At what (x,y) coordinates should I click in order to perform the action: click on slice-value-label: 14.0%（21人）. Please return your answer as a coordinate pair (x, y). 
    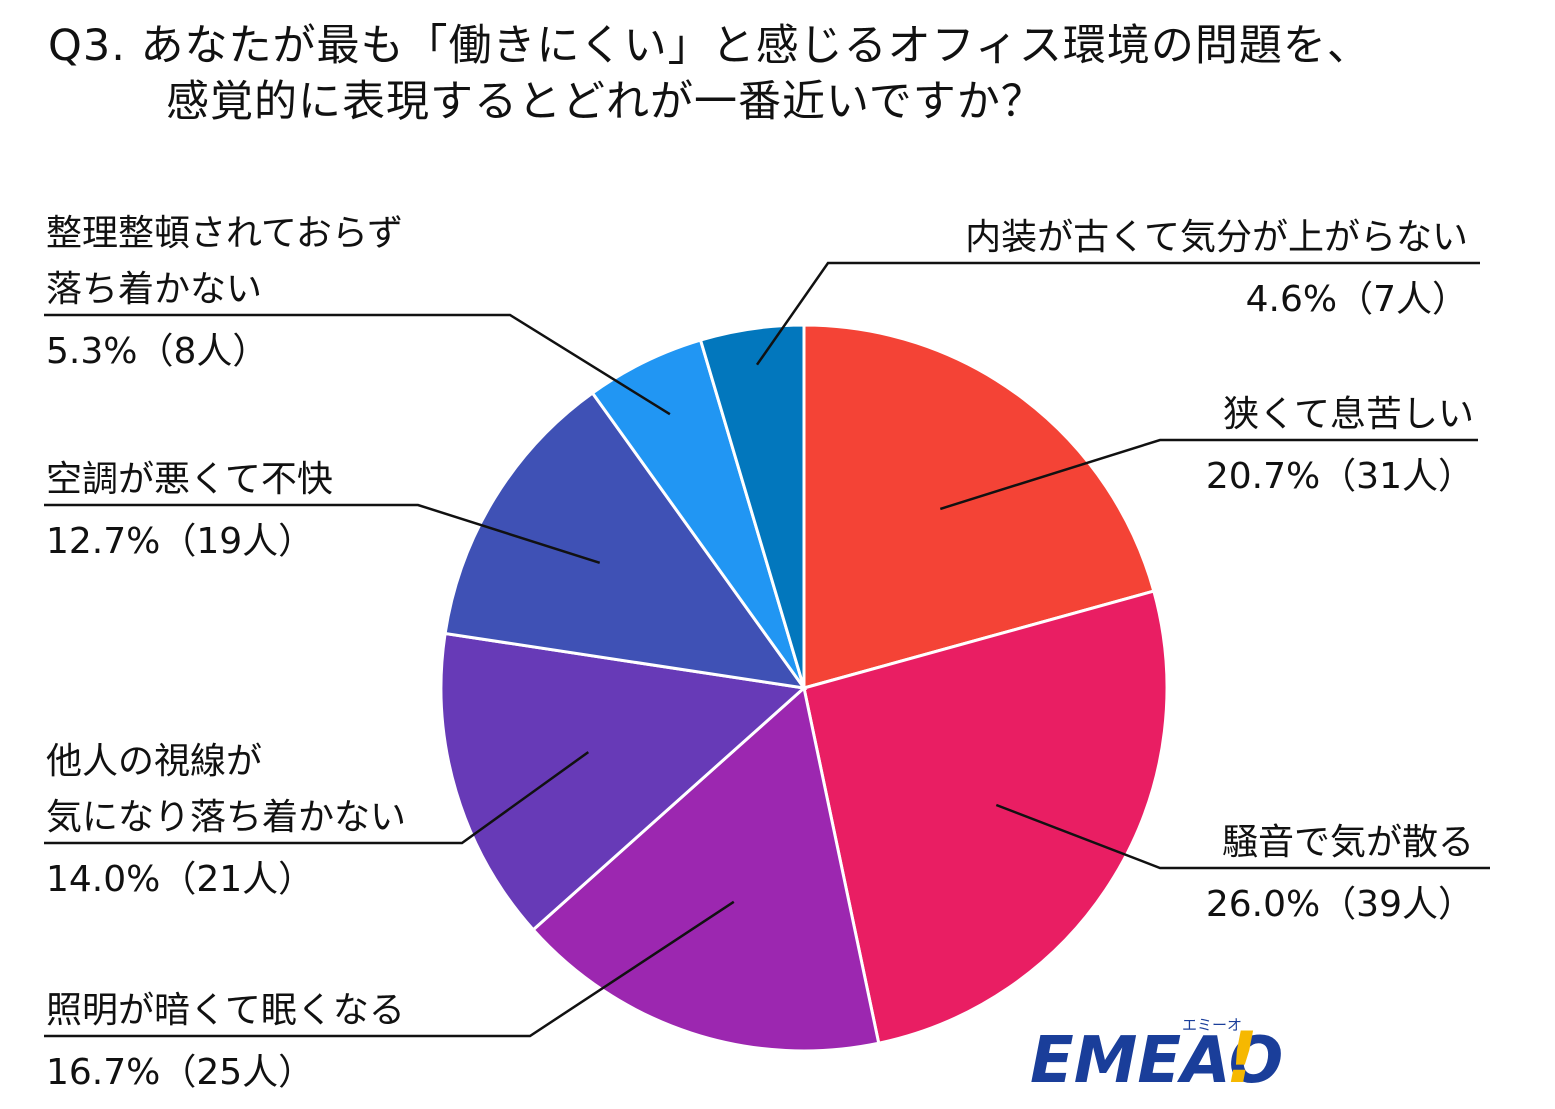
    Looking at the image, I should click on (180, 879).